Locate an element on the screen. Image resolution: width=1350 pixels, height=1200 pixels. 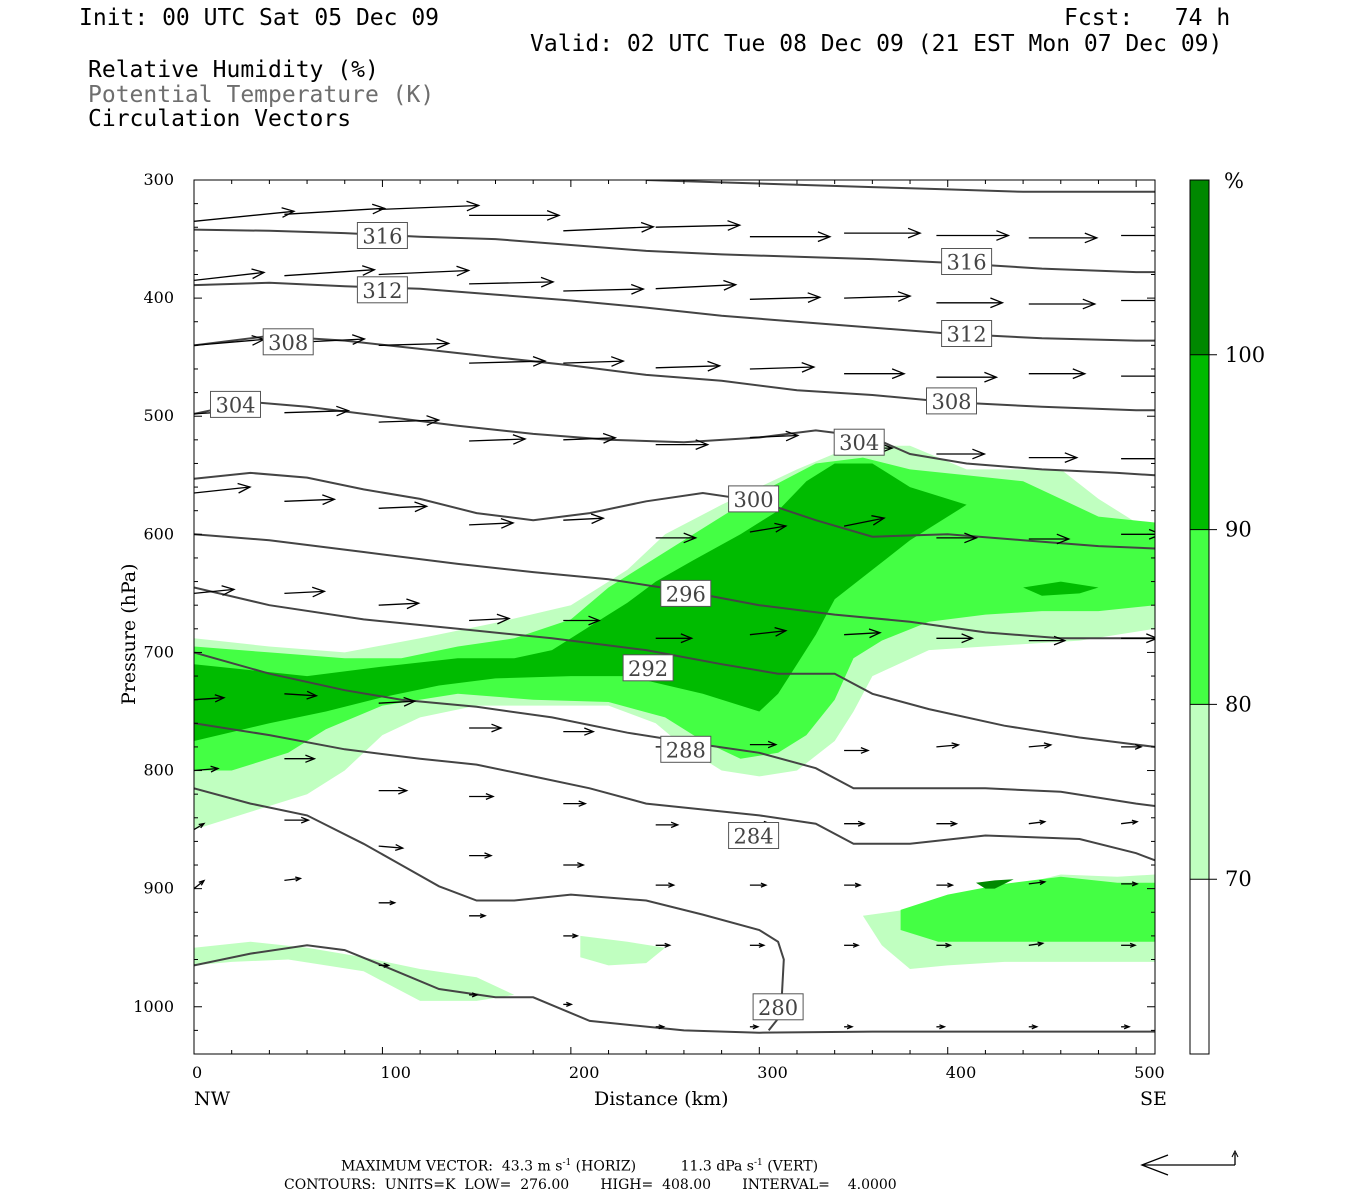
contour-label-text: 308 is located at coordinates (288, 343).